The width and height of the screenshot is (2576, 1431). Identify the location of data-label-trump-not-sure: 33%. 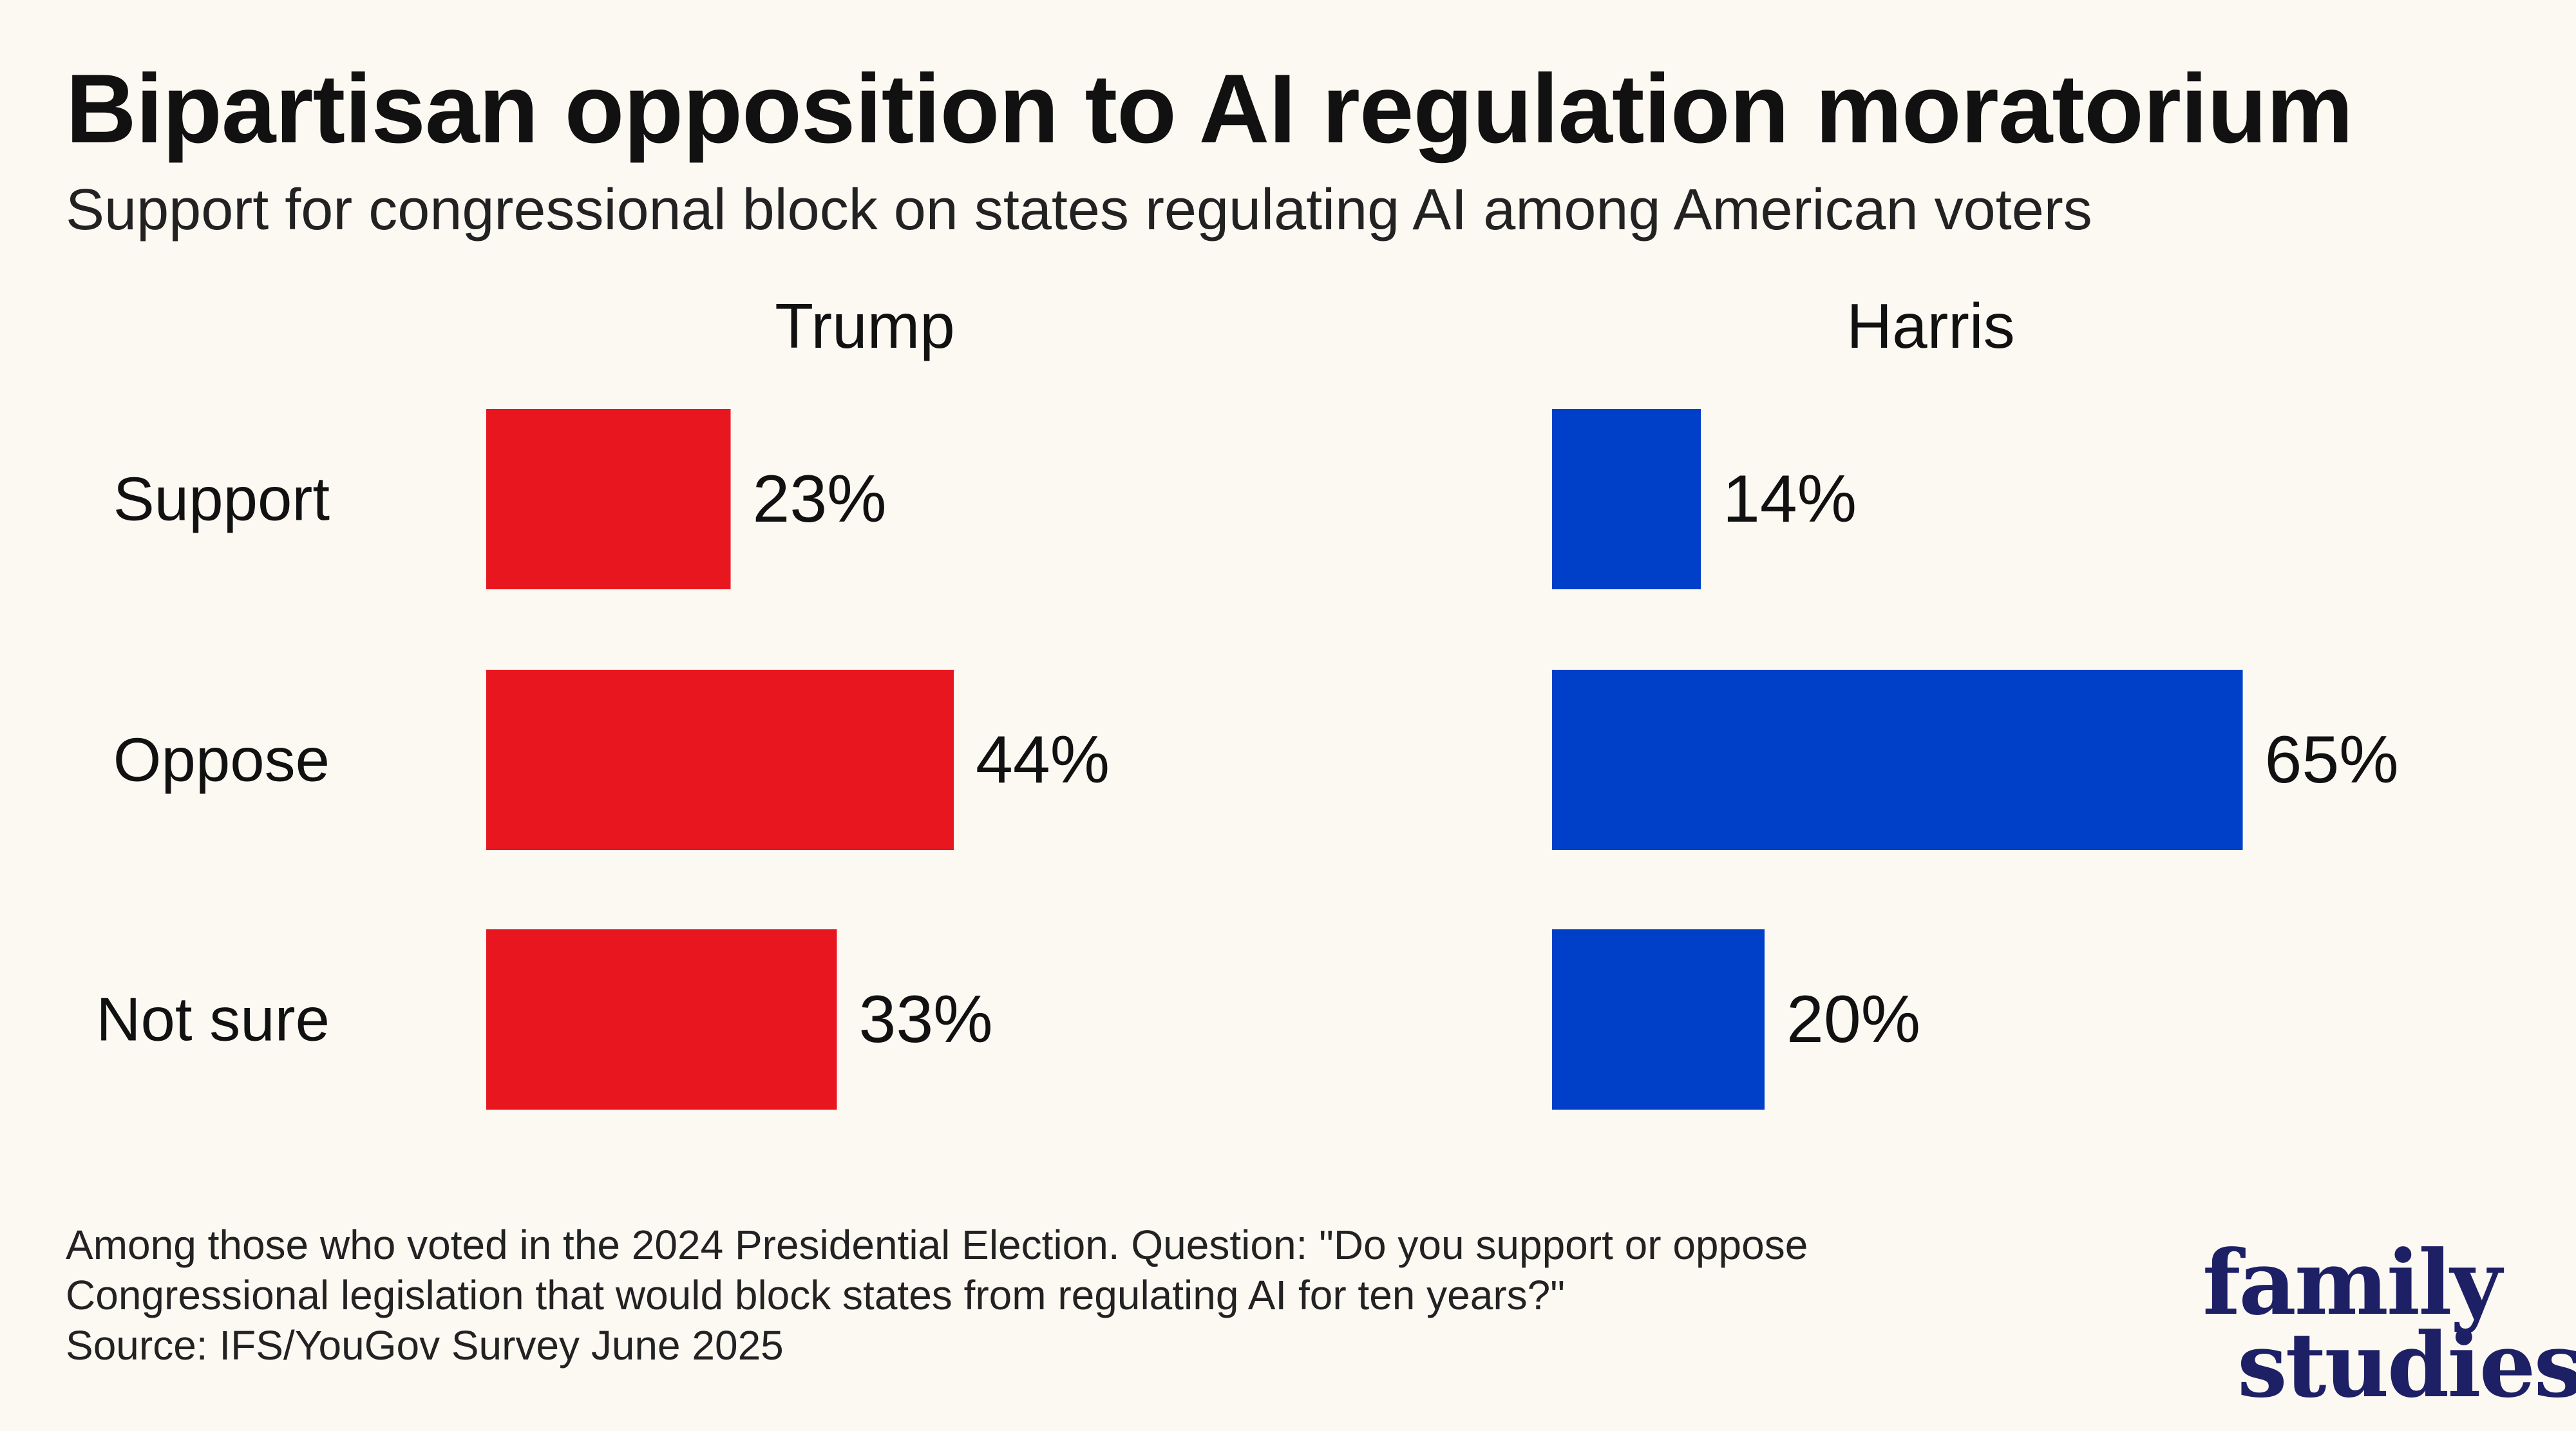
(926, 1019).